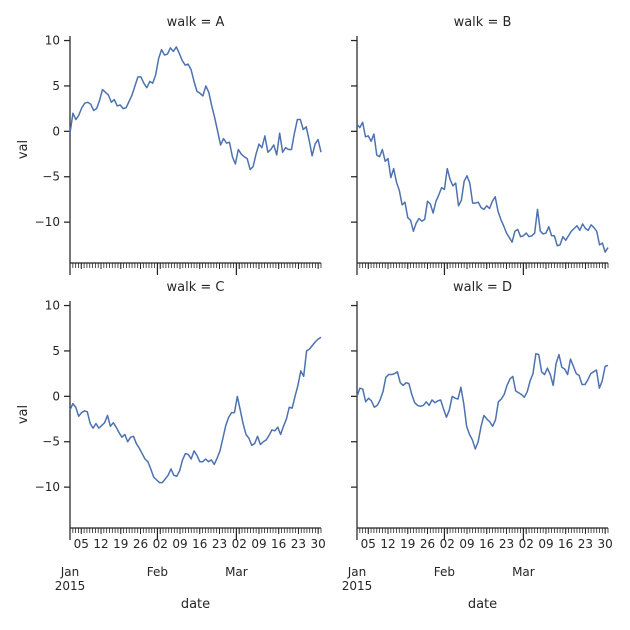 Image resolution: width=630 pixels, height=630 pixels. Describe the element at coordinates (196, 22) in the screenshot. I see `panel-title: walk = A` at that location.